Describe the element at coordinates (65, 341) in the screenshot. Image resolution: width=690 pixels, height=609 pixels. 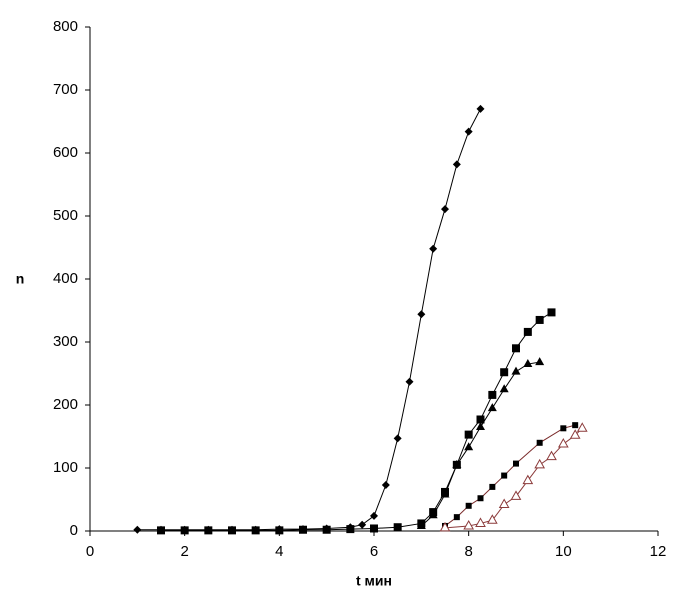
I see `y-tick-label: 300` at that location.